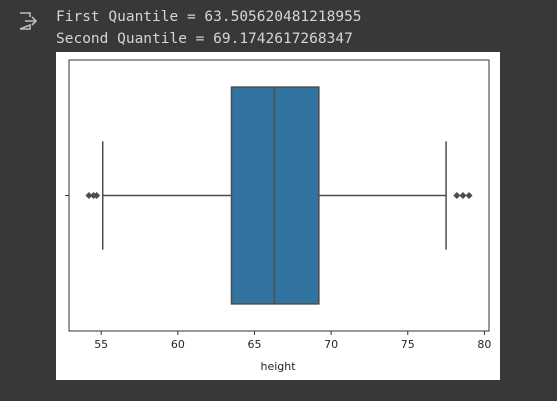 The height and width of the screenshot is (401, 557). What do you see at coordinates (101, 344) in the screenshot?
I see `x-tick-label: 55` at bounding box center [101, 344].